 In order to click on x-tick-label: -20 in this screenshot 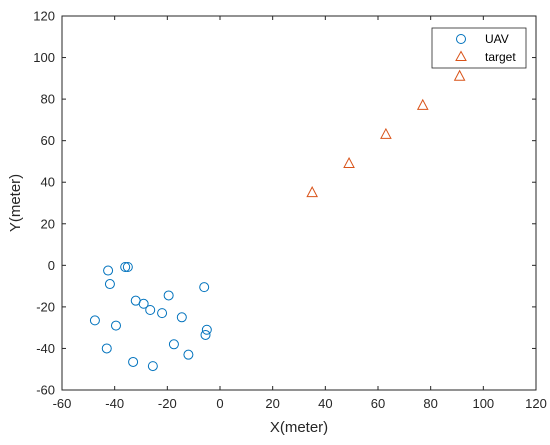, I will do `click(167, 403)`.